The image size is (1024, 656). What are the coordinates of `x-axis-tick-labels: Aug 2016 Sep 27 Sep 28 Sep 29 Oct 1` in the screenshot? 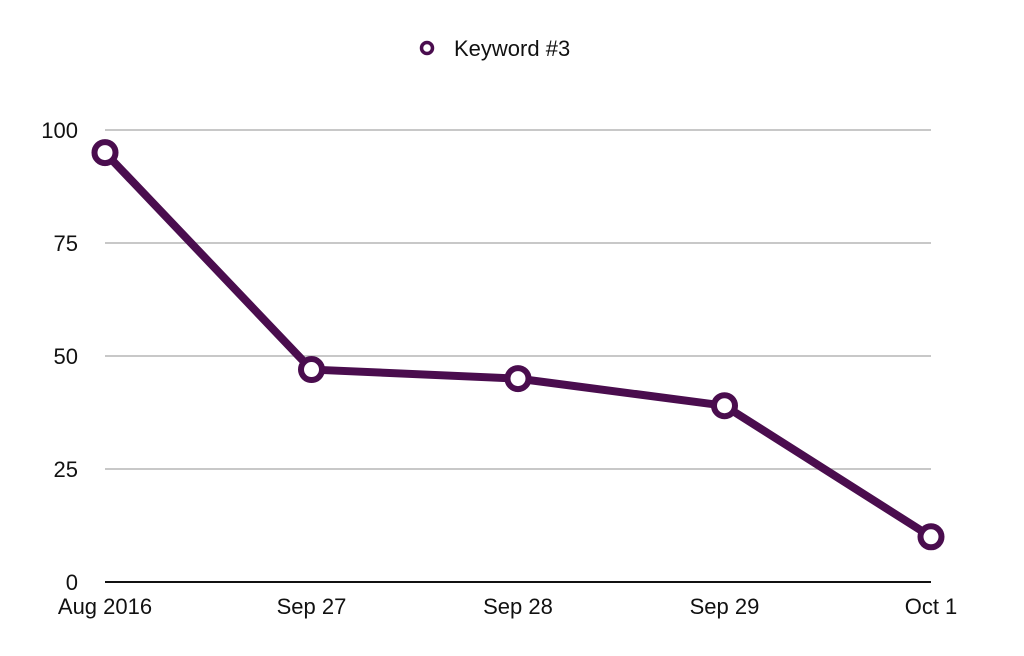 It's located at (507, 606).